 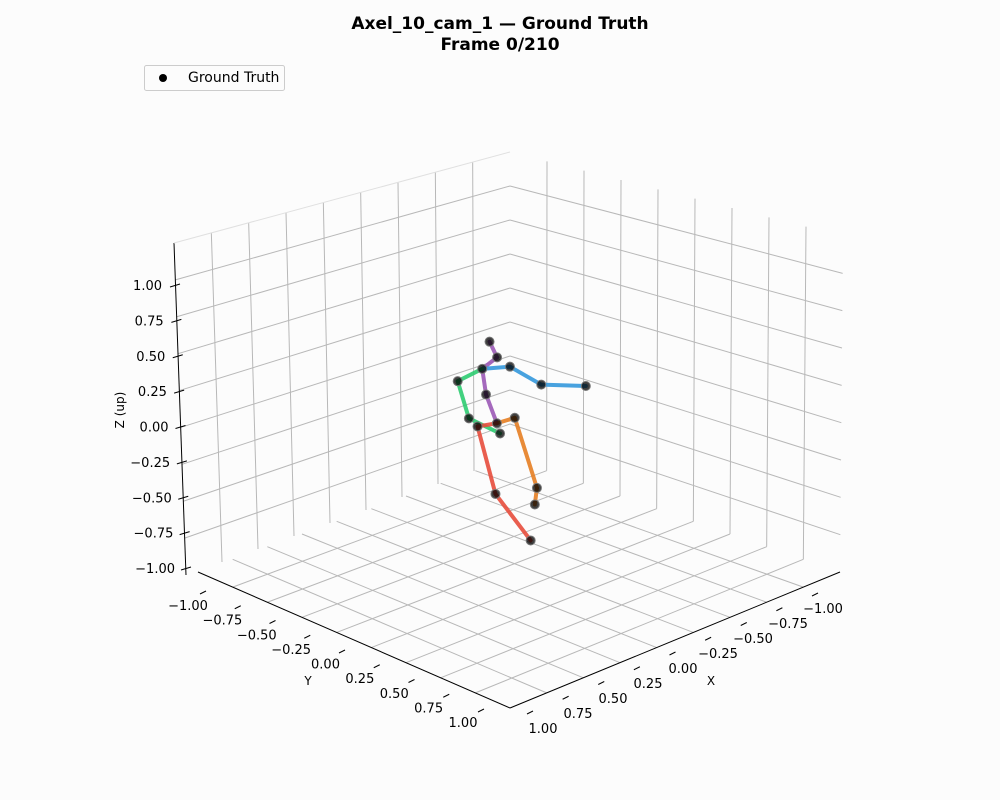 What do you see at coordinates (613, 699) in the screenshot?
I see `x-tick-label: 0.50` at bounding box center [613, 699].